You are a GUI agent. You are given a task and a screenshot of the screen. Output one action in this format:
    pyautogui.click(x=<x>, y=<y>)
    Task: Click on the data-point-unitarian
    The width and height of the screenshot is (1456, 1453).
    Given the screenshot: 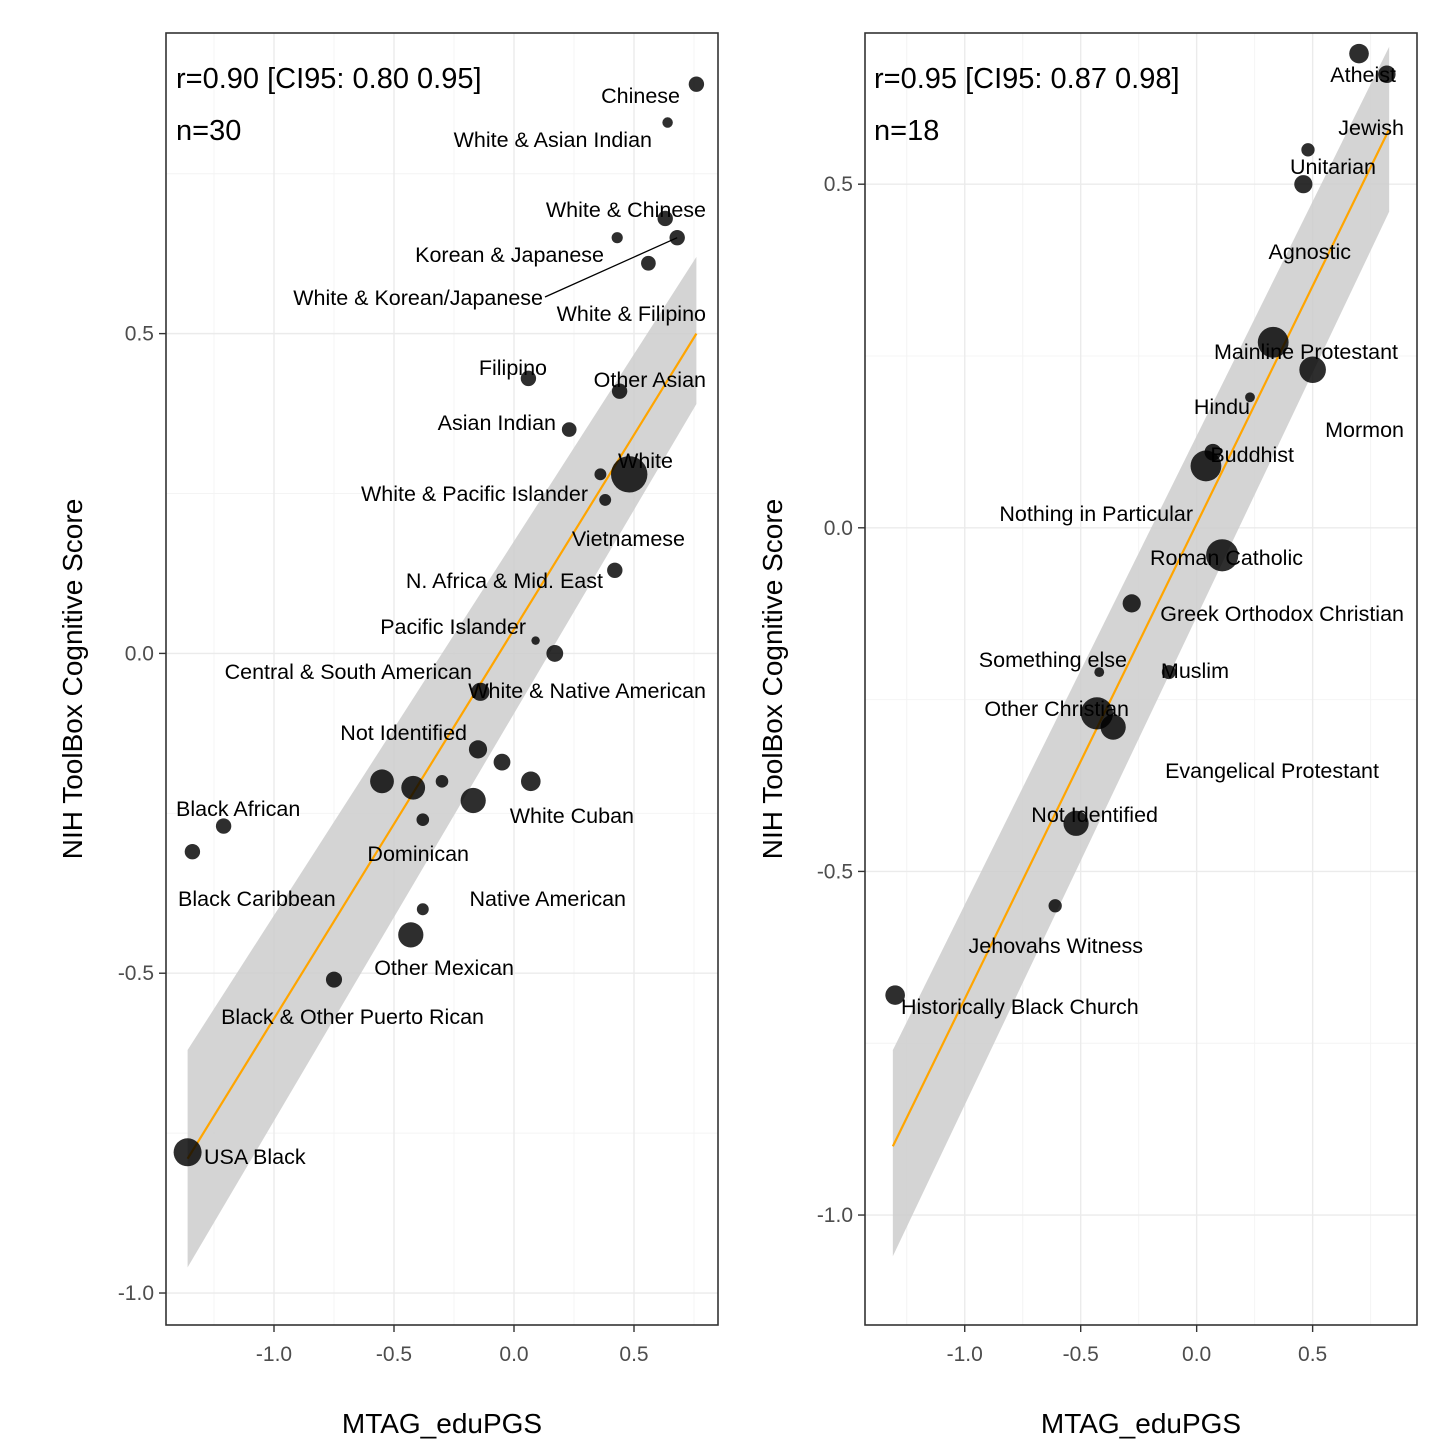 What is the action you would take?
    pyautogui.click(x=1308, y=150)
    